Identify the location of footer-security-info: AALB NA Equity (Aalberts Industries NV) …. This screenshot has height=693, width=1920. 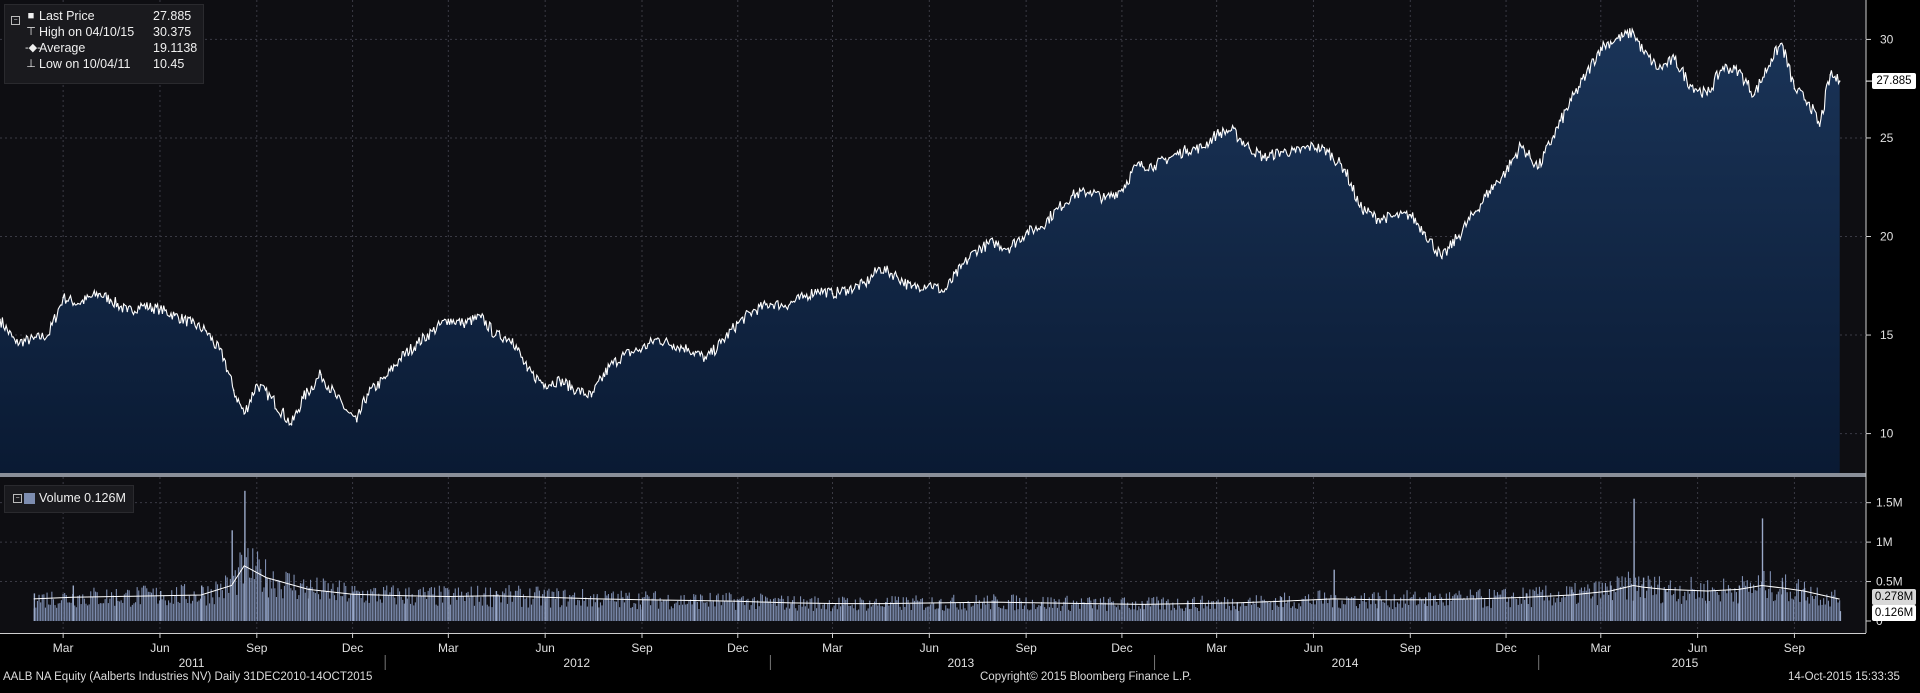
(188, 677).